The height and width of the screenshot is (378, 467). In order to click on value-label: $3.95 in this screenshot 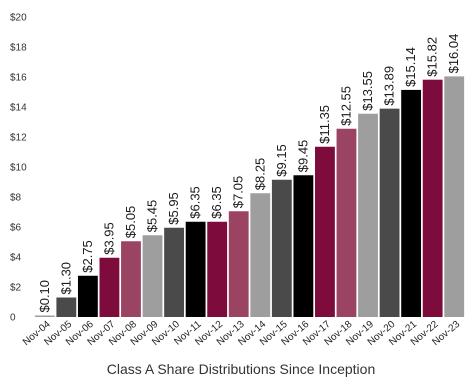, I will do `click(108, 238)`.